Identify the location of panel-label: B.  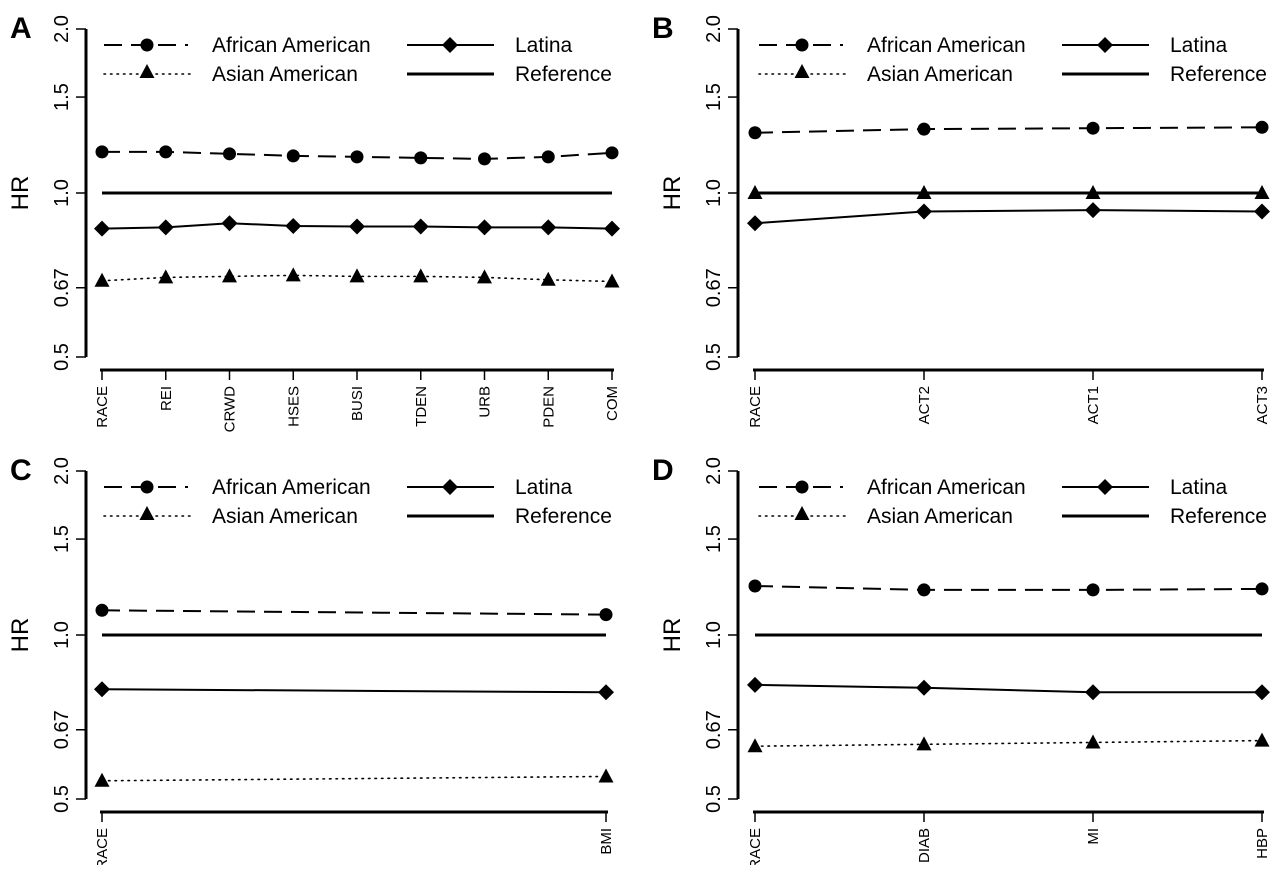
(663, 28).